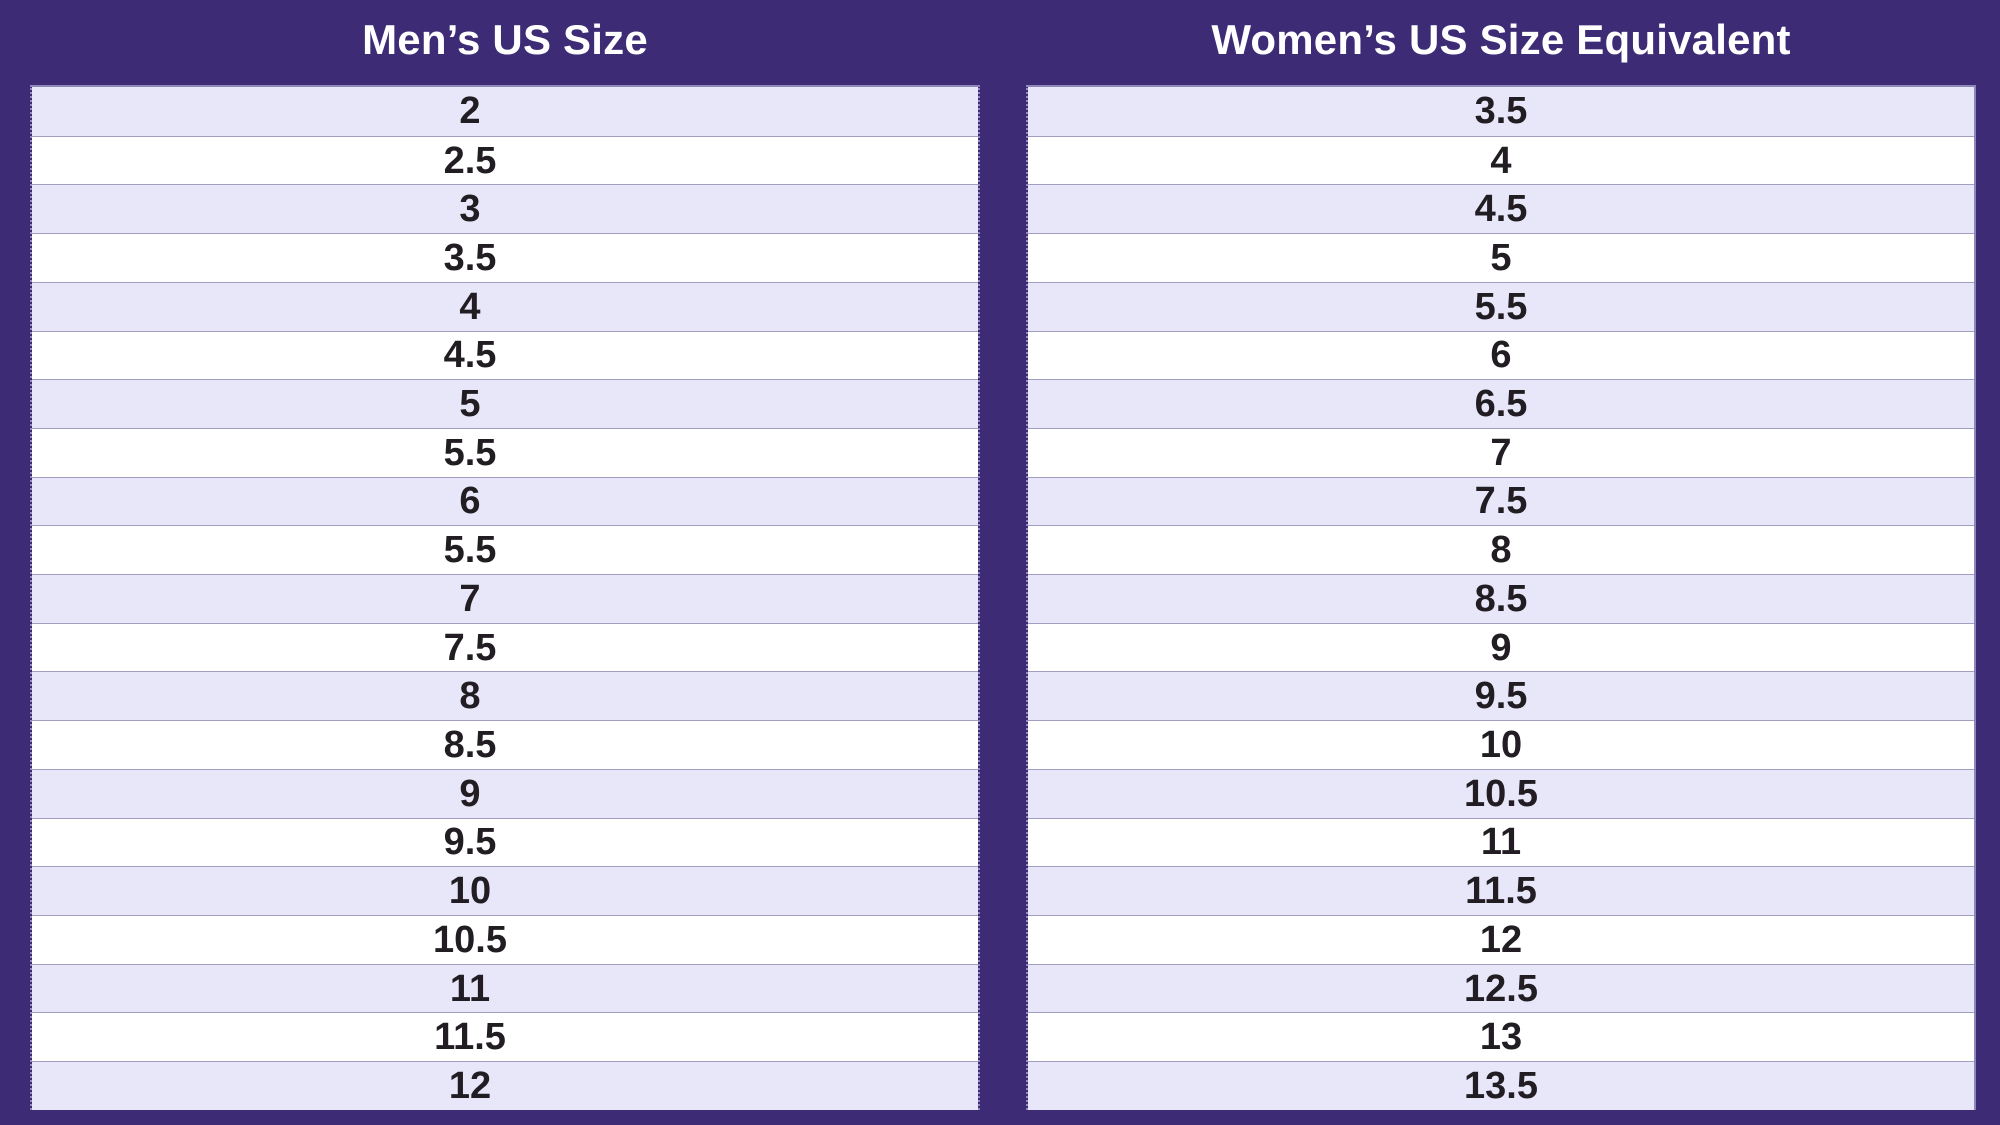 Image resolution: width=2000 pixels, height=1125 pixels. I want to click on table-row: 12.5, so click(1501, 988).